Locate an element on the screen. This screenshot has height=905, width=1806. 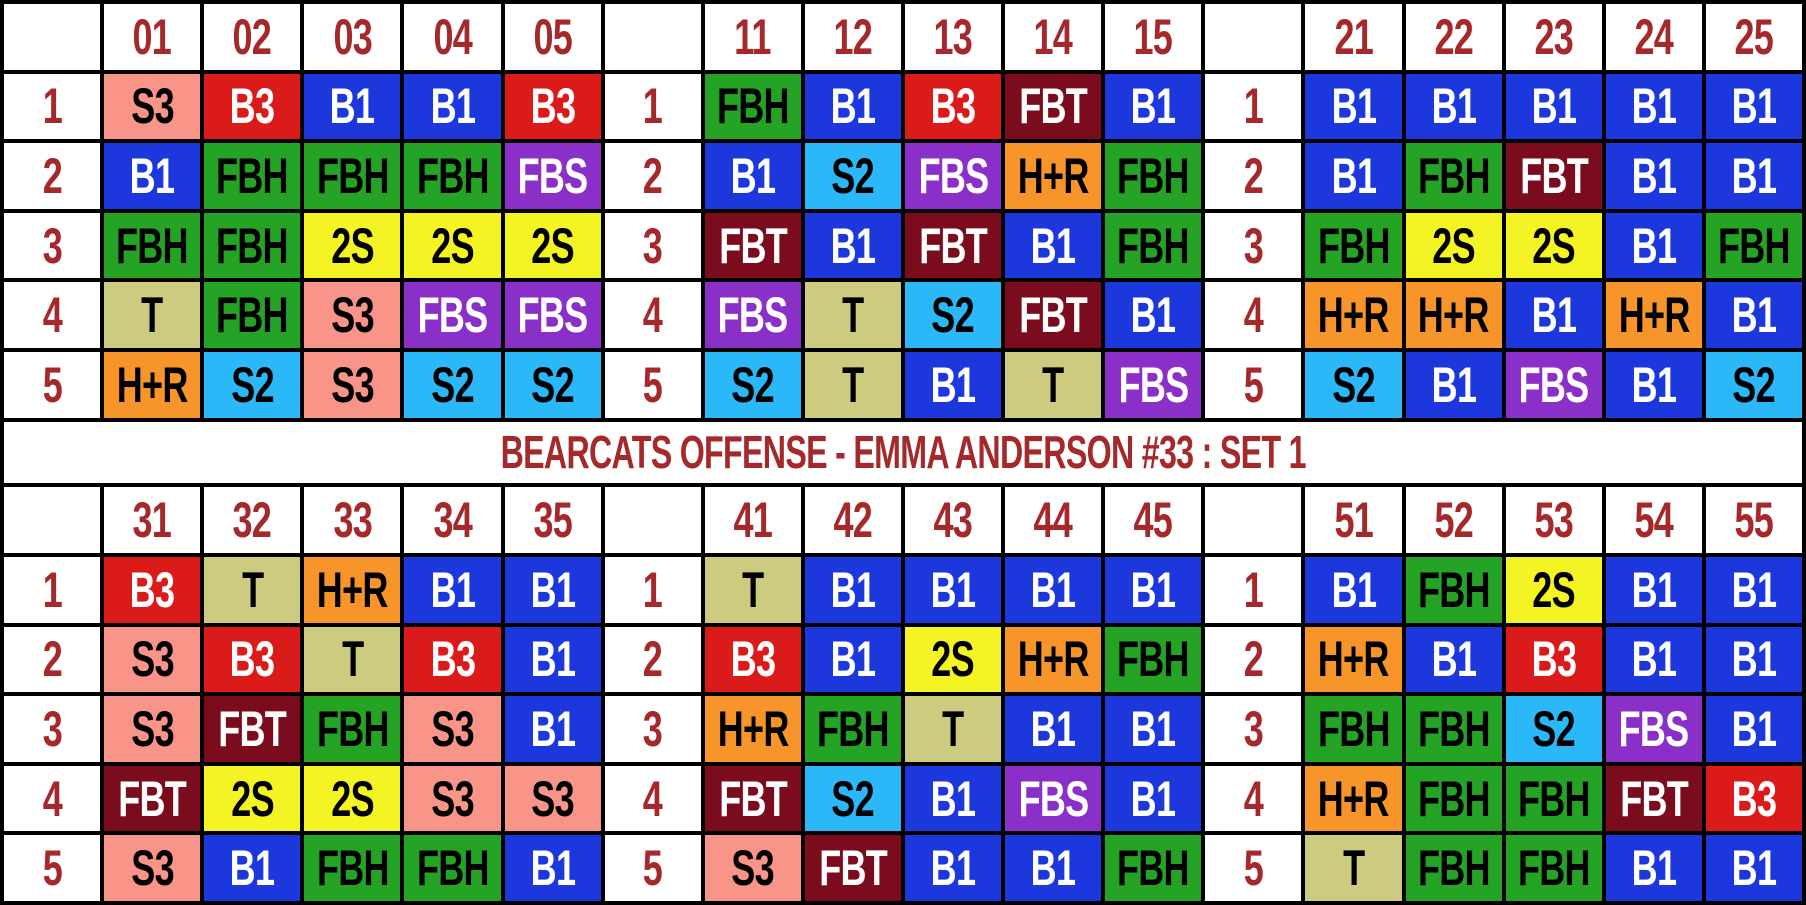
column-header: 04 is located at coordinates (452, 37).